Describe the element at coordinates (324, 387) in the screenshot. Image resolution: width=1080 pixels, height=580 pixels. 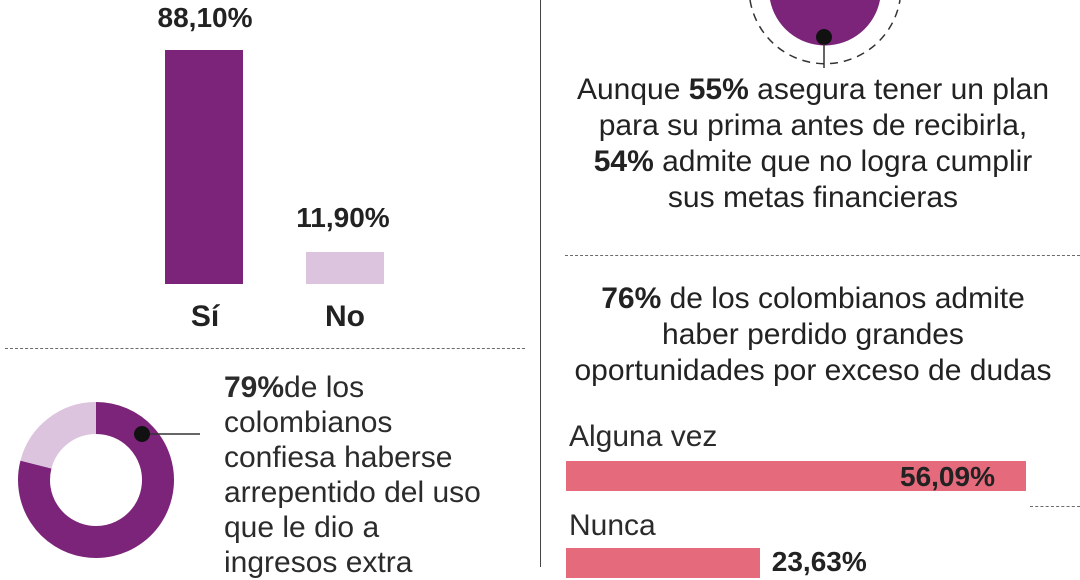
I see `donut-caption-line: de los` at that location.